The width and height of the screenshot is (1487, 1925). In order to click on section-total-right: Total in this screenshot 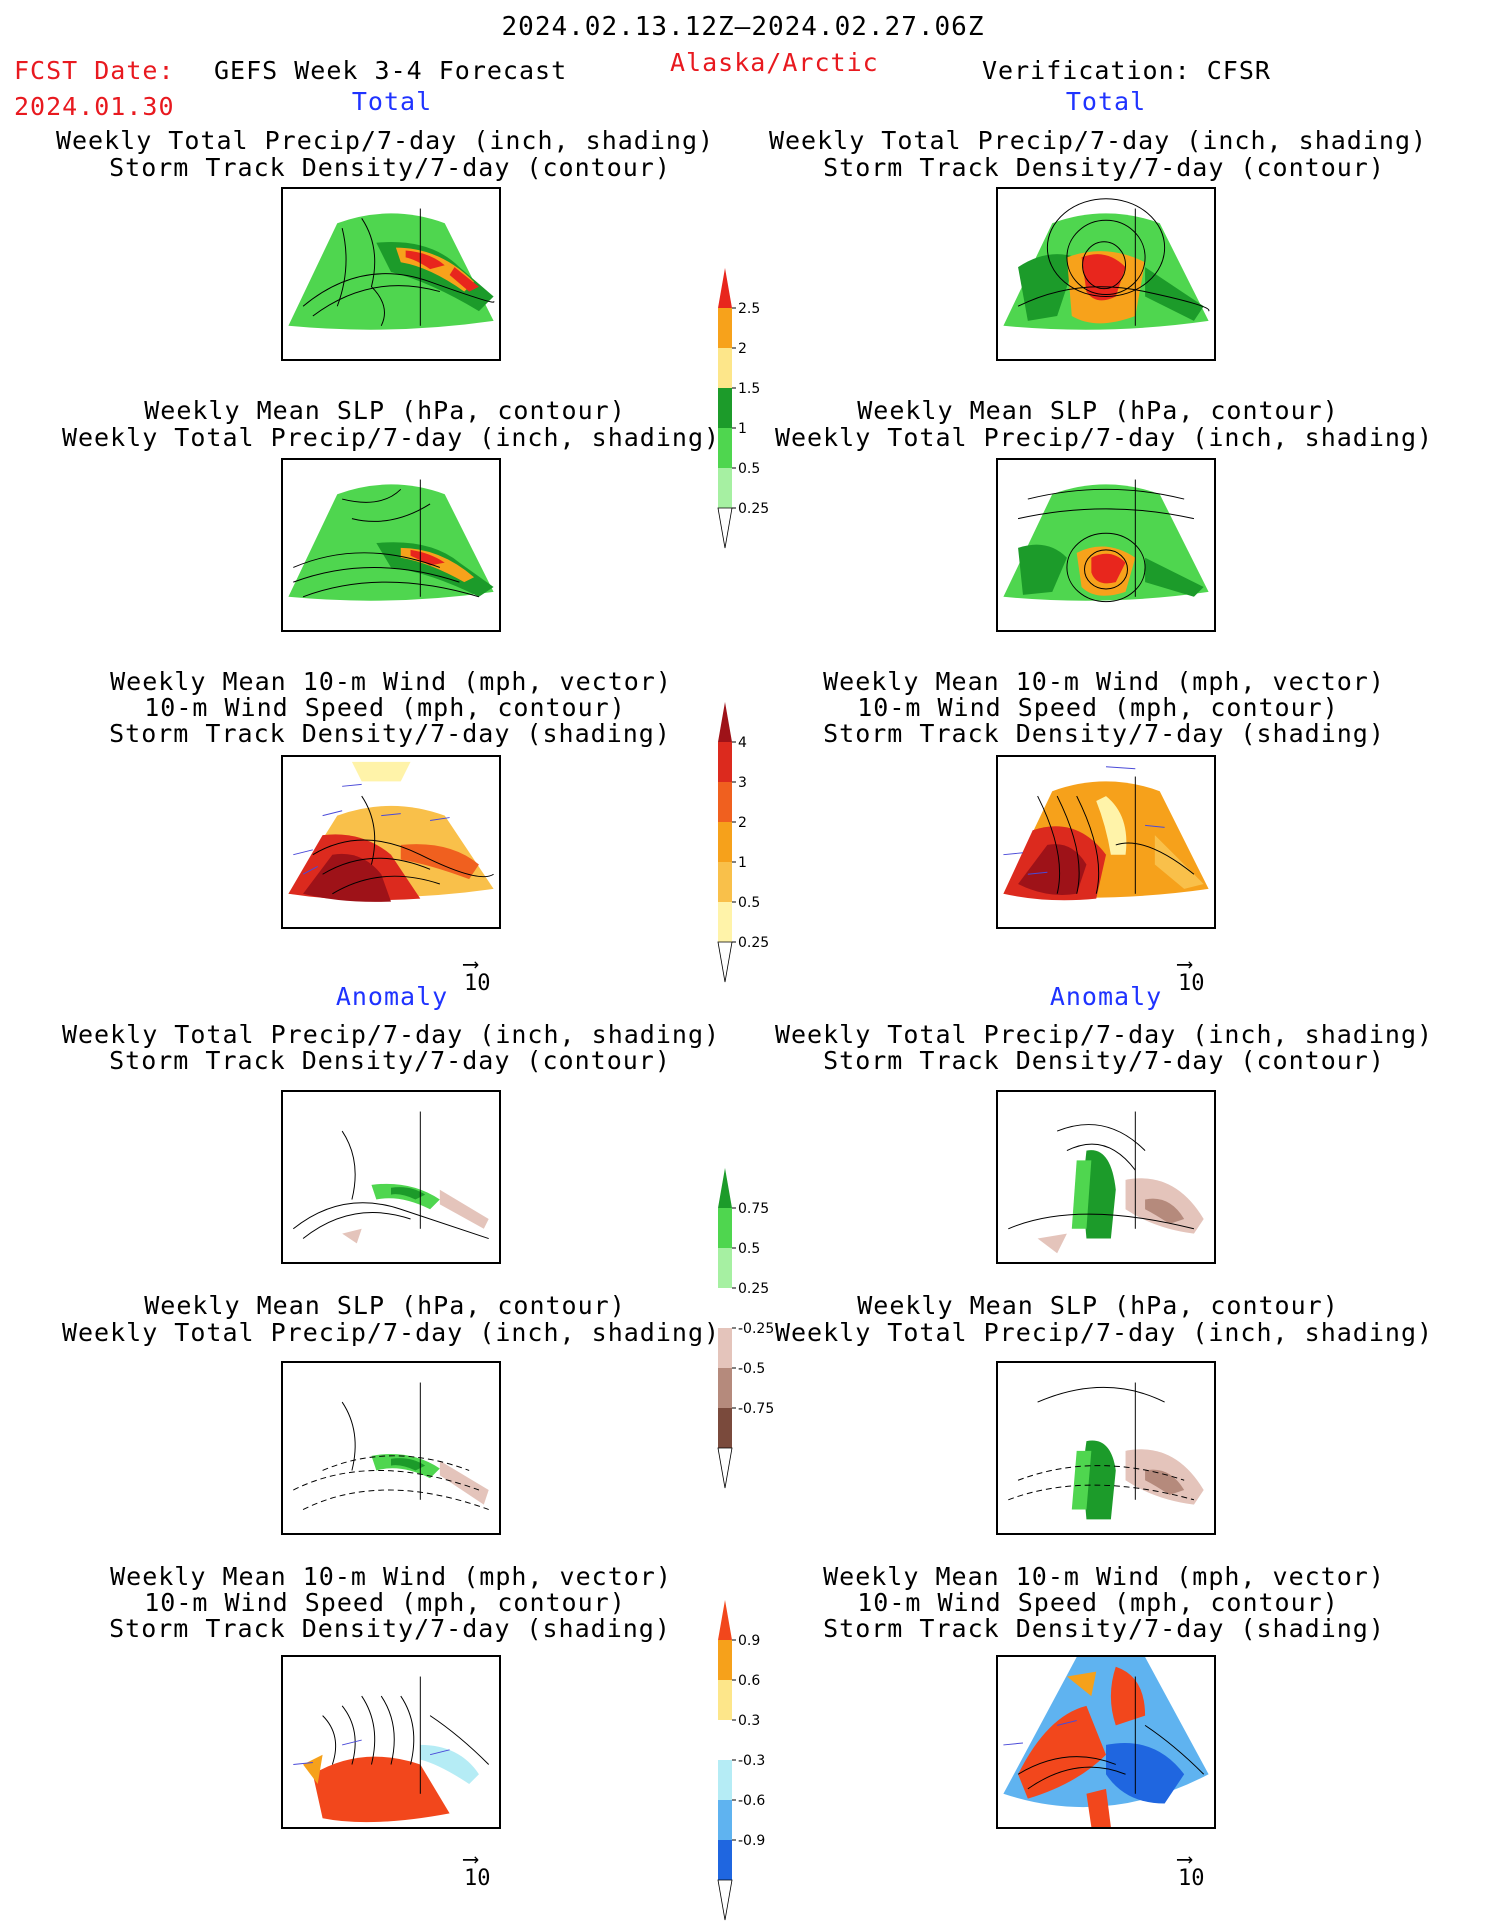, I will do `click(1106, 101)`.